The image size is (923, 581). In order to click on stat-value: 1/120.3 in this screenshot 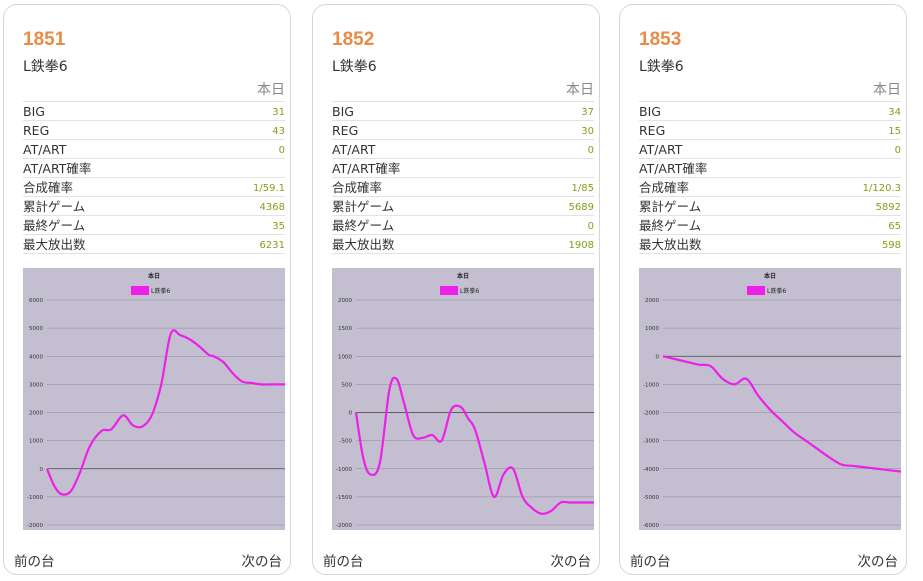, I will do `click(881, 188)`.